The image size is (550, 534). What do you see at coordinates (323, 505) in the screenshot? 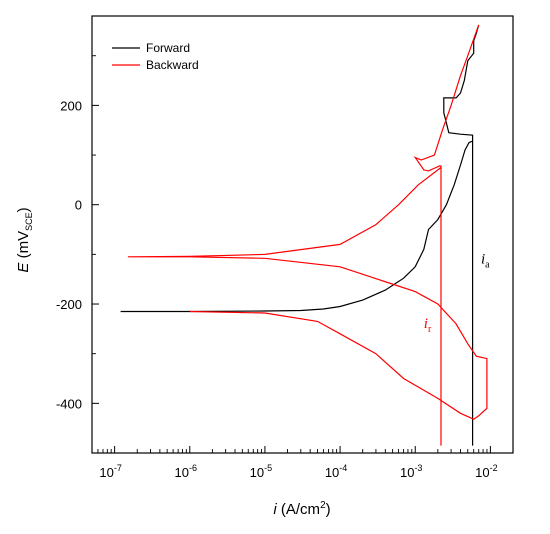
I see `x-axis-title-sup: 2` at bounding box center [323, 505].